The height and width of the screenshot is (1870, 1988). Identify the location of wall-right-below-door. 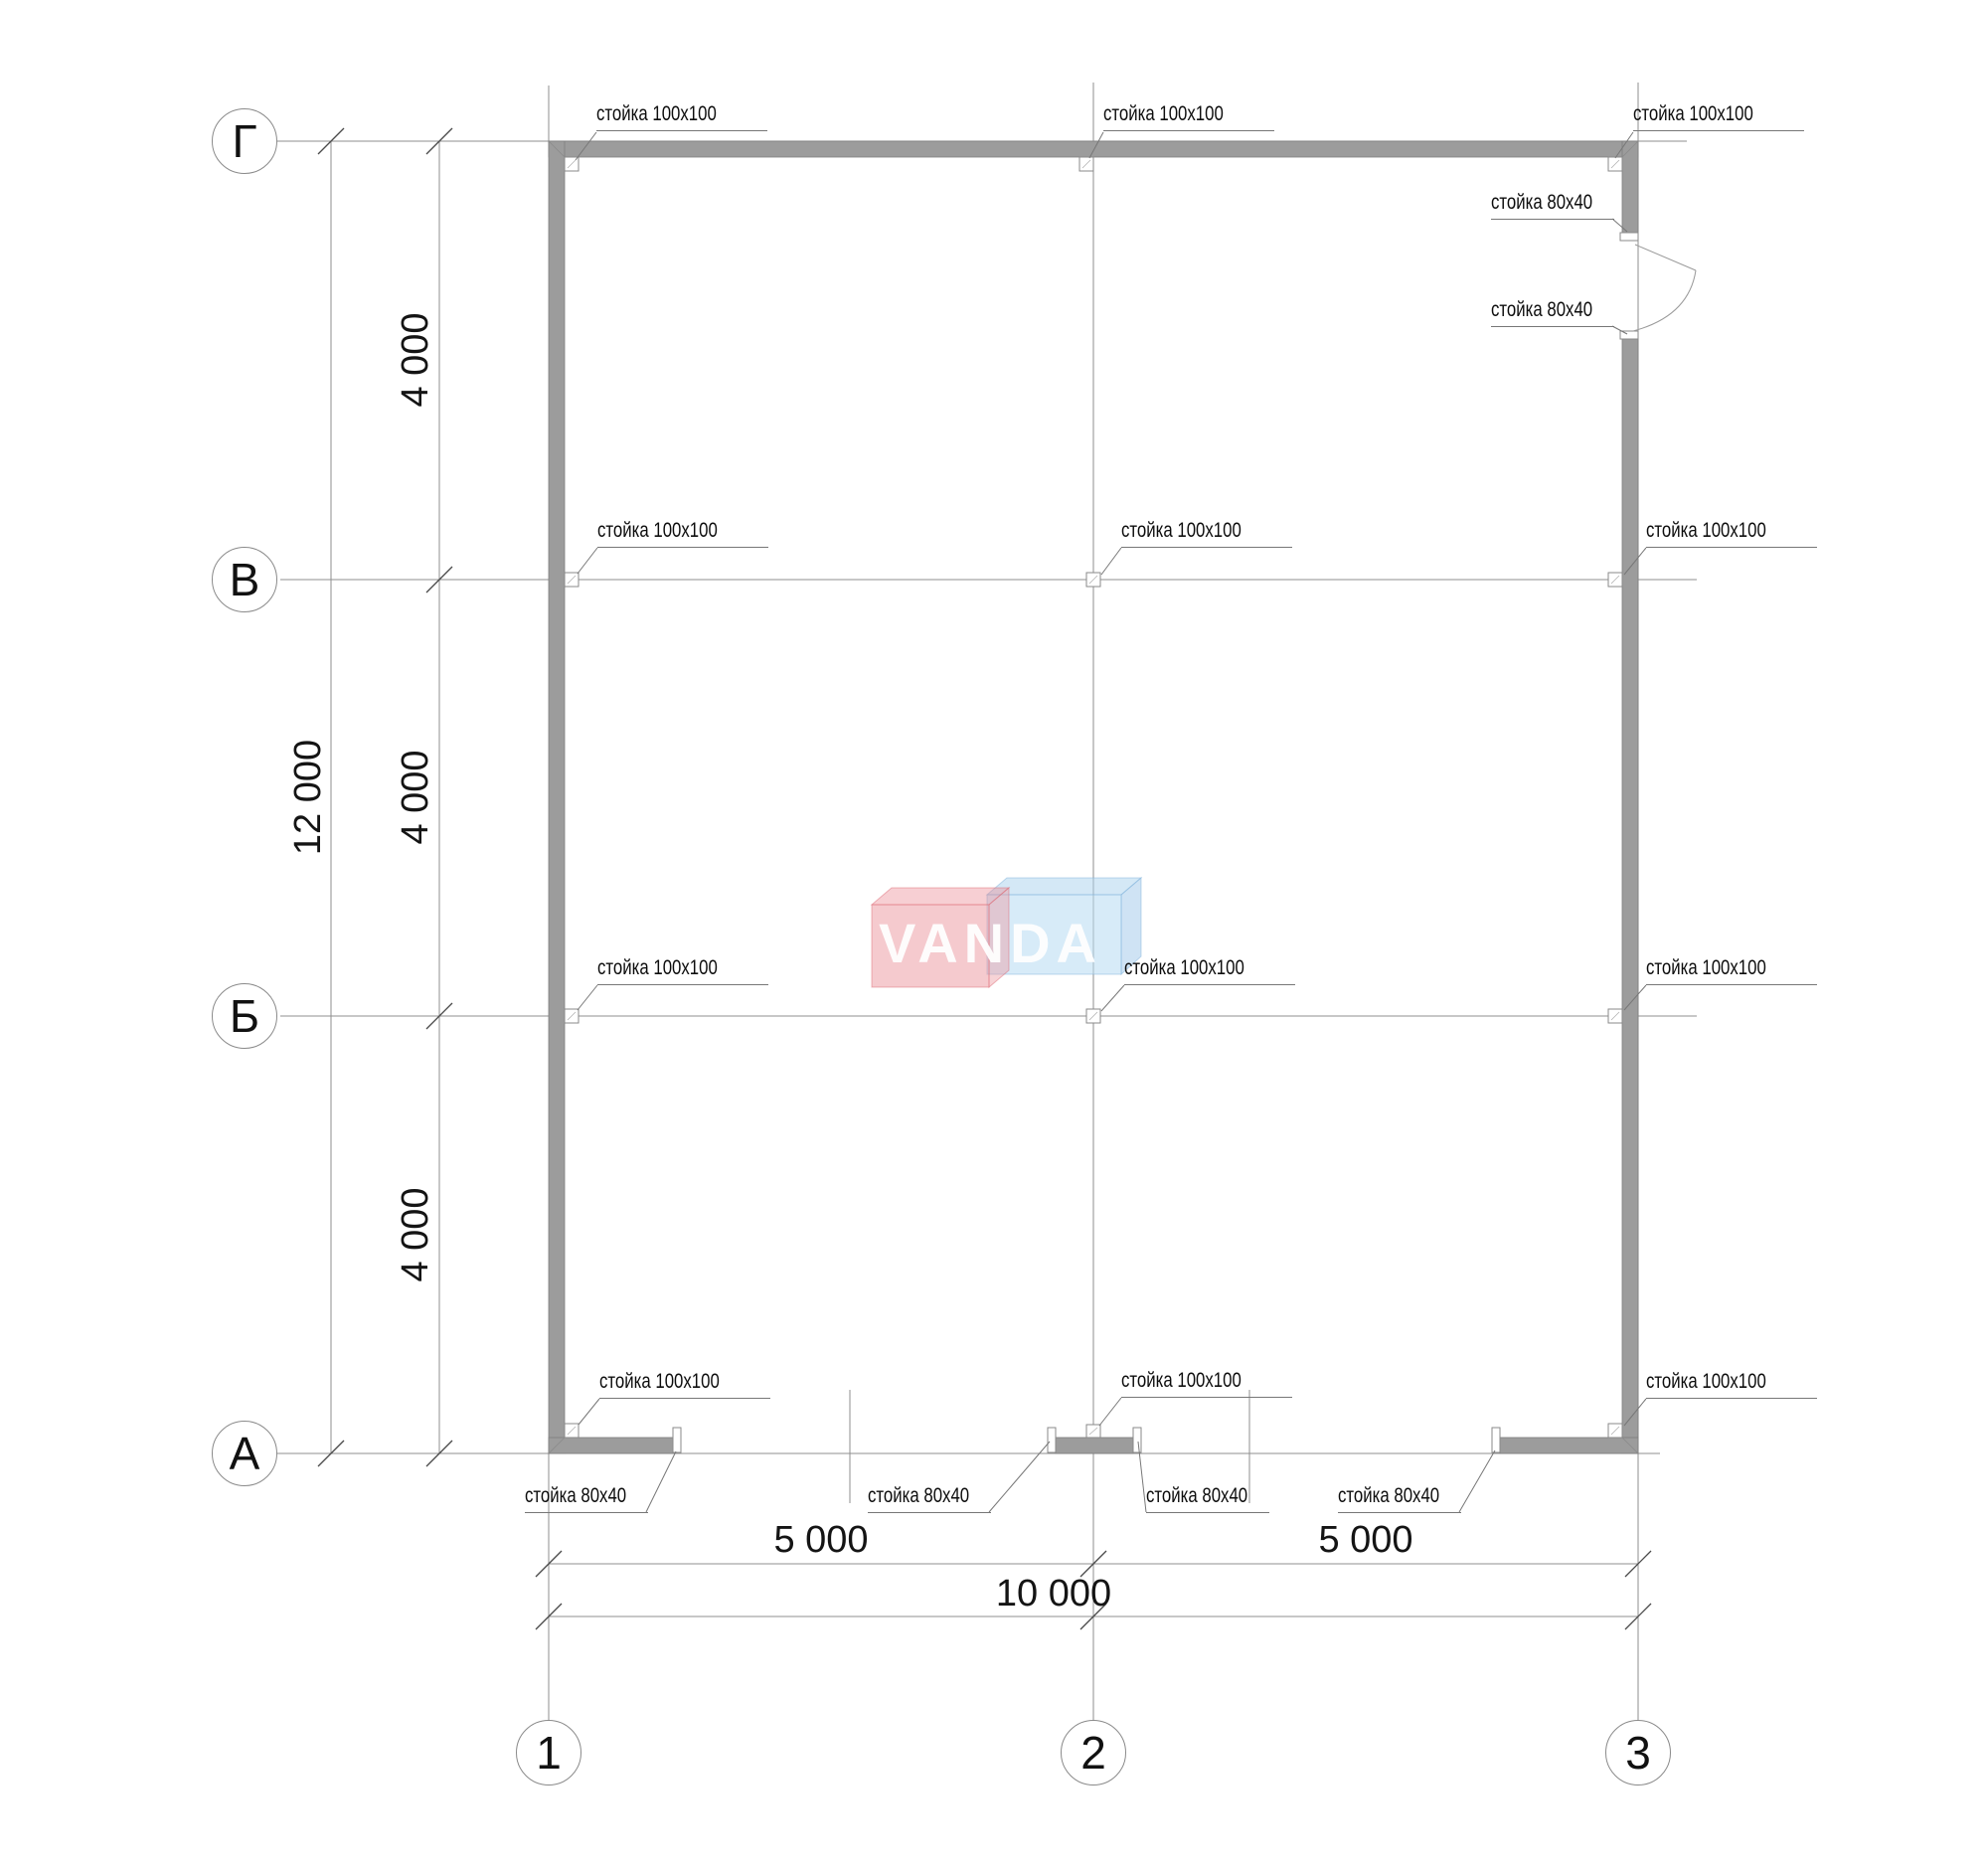
(1630, 892).